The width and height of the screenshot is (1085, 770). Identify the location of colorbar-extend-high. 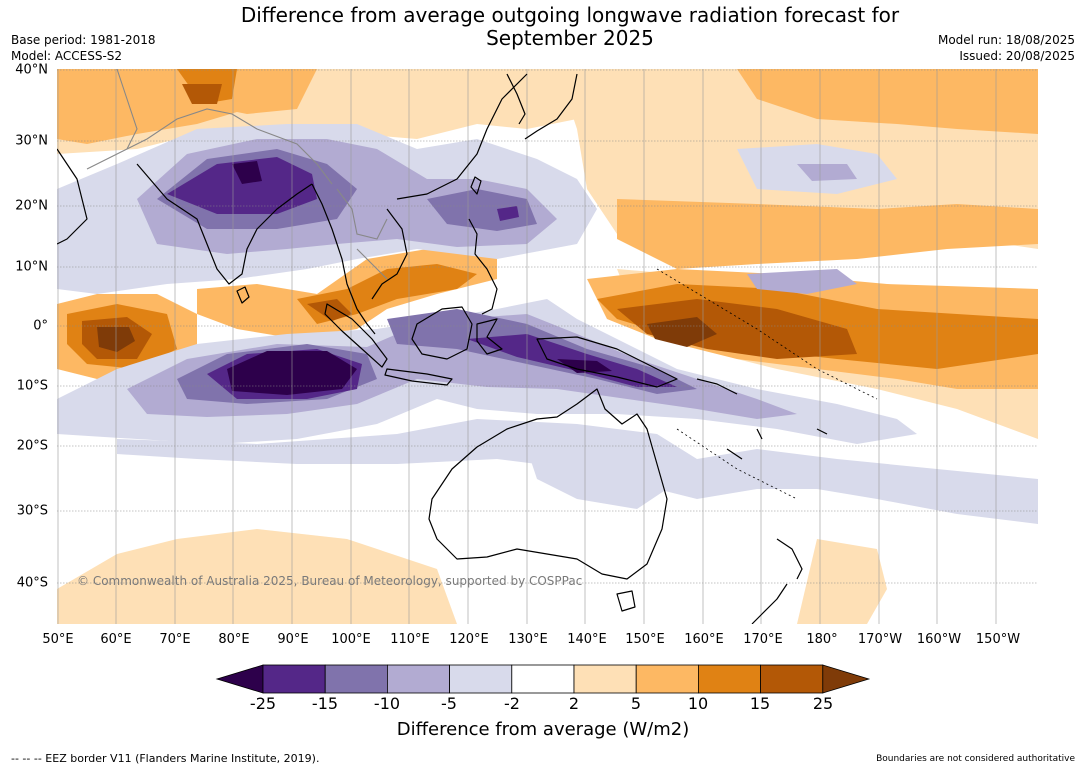
(846, 679).